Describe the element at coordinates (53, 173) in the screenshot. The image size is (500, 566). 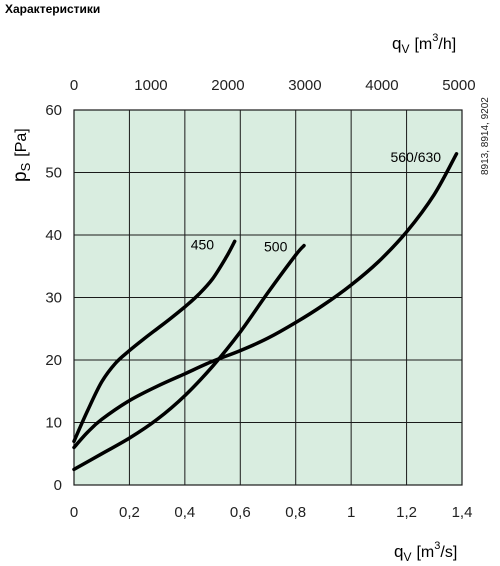
I see `y-tick-label: 50` at that location.